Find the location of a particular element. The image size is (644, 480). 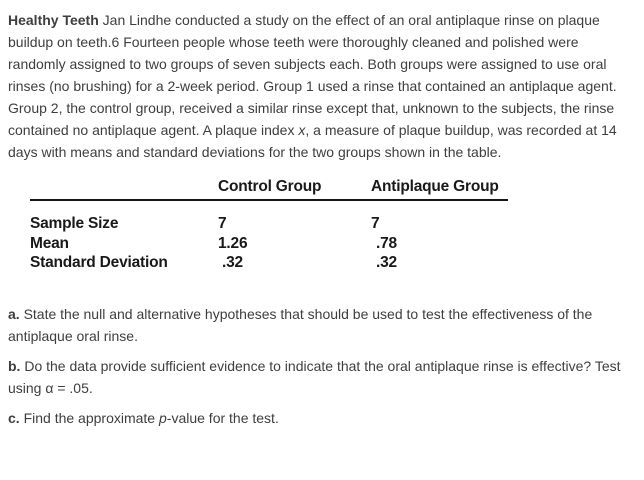

plaque-index-variable: x is located at coordinates (302, 130).